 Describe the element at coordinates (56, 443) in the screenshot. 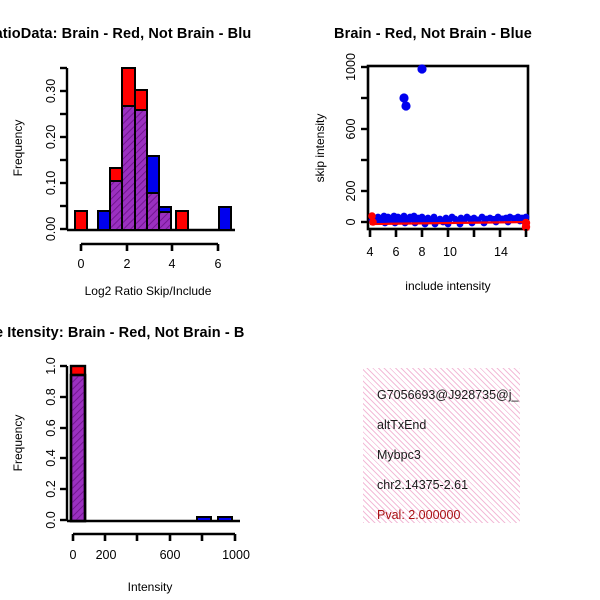

I see `intensity-hist-y-axis: 0.0 0.2 0.4 0.6 0.8 1.0` at that location.